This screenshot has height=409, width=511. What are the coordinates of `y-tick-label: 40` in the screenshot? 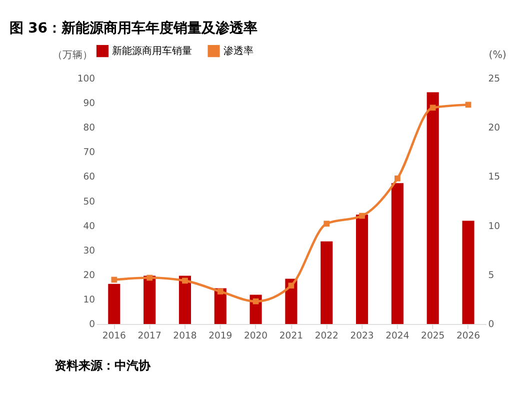 It's located at (89, 226).